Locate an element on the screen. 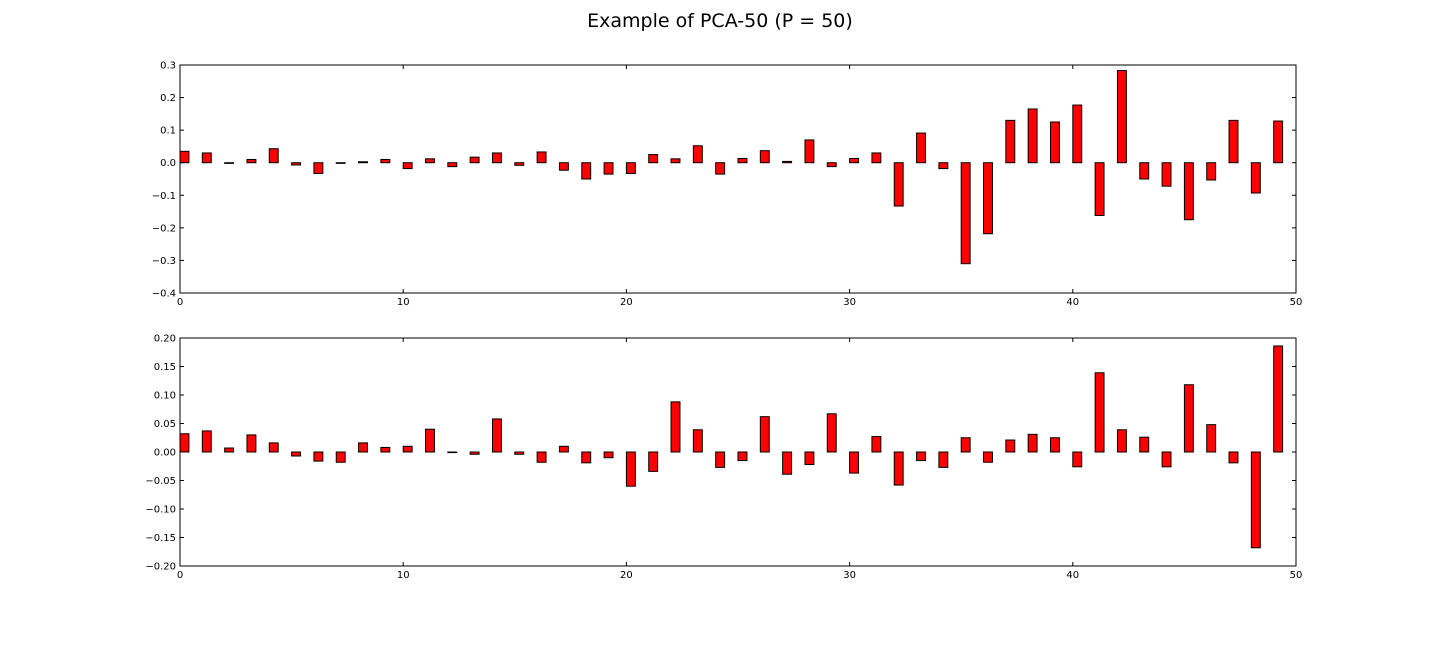 The width and height of the screenshot is (1440, 648). y-tick-label: 0.10 is located at coordinates (165, 396).